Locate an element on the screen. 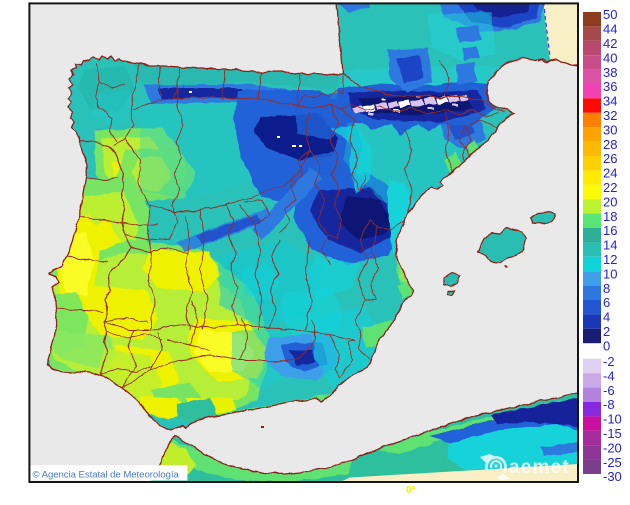  svg-text: 18 is located at coordinates (610, 216).